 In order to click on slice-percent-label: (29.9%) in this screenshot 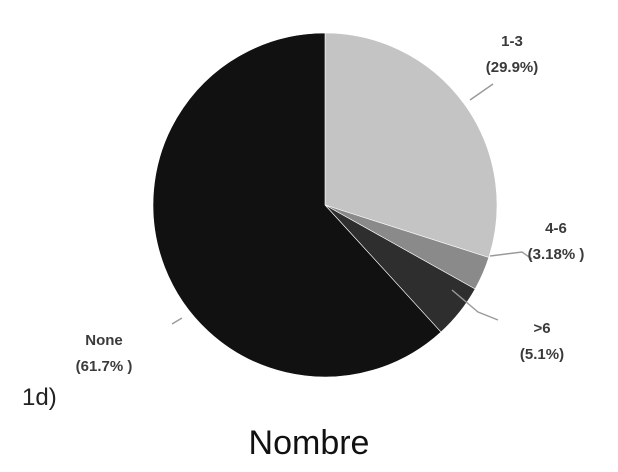, I will do `click(512, 67)`.